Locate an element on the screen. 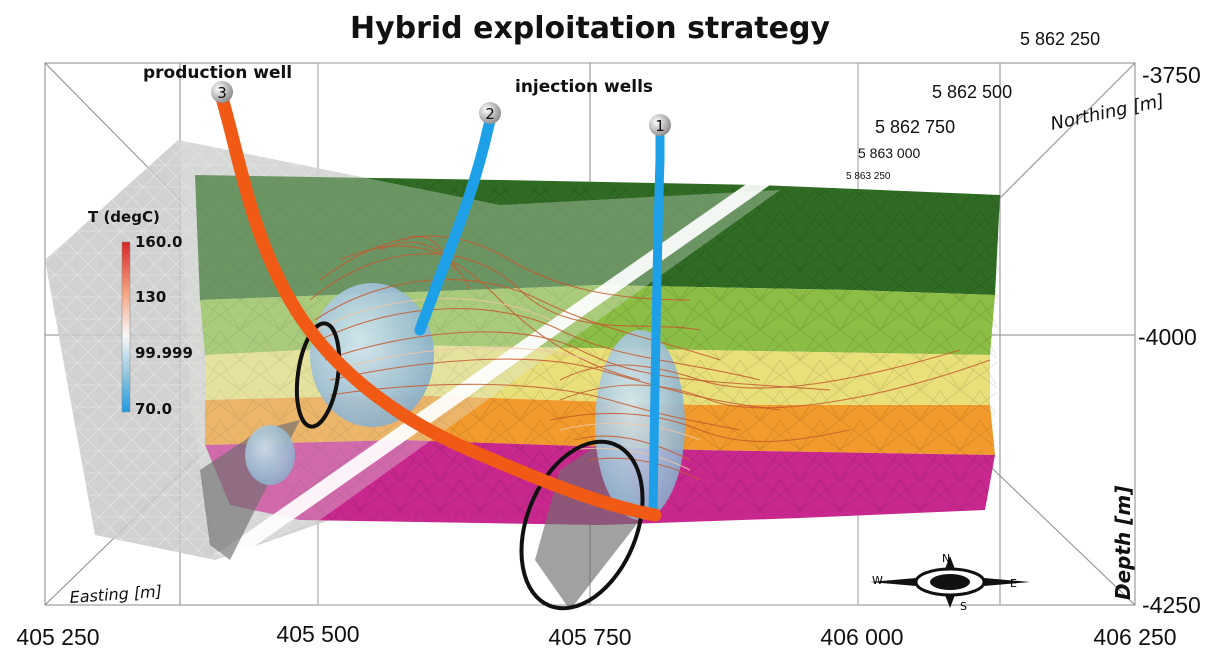 The image size is (1214, 652). legend-tick-130: 130 is located at coordinates (150, 297).